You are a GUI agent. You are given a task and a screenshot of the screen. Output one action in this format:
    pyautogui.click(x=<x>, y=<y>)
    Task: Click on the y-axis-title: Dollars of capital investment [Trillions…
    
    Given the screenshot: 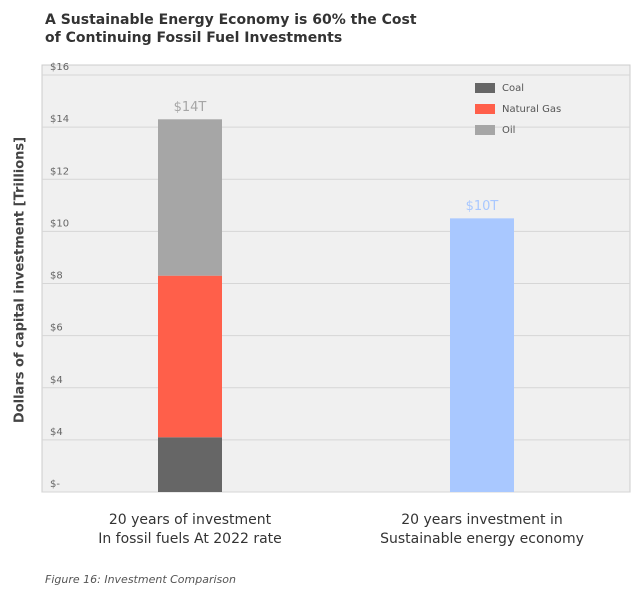 What is the action you would take?
    pyautogui.click(x=20, y=280)
    